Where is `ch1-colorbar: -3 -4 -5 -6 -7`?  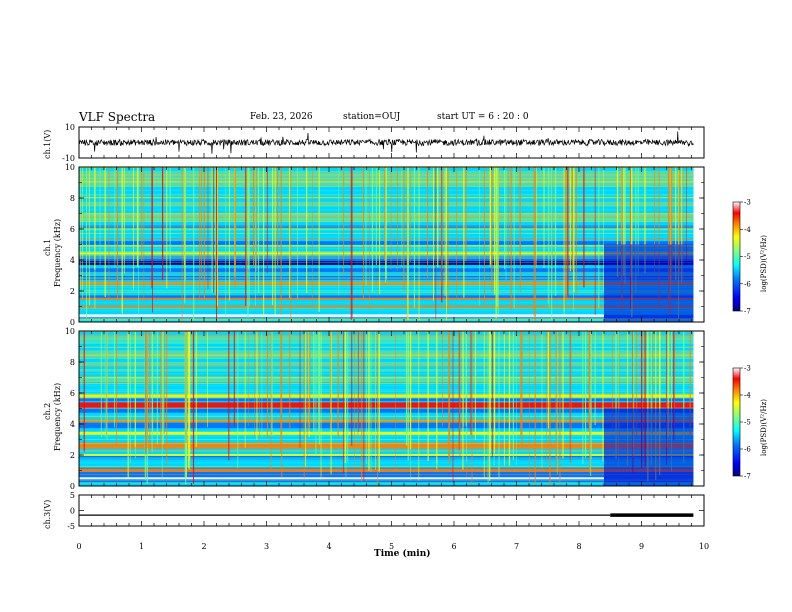
ch1-colorbar: -3 -4 -5 -6 -7 is located at coordinates (741, 257).